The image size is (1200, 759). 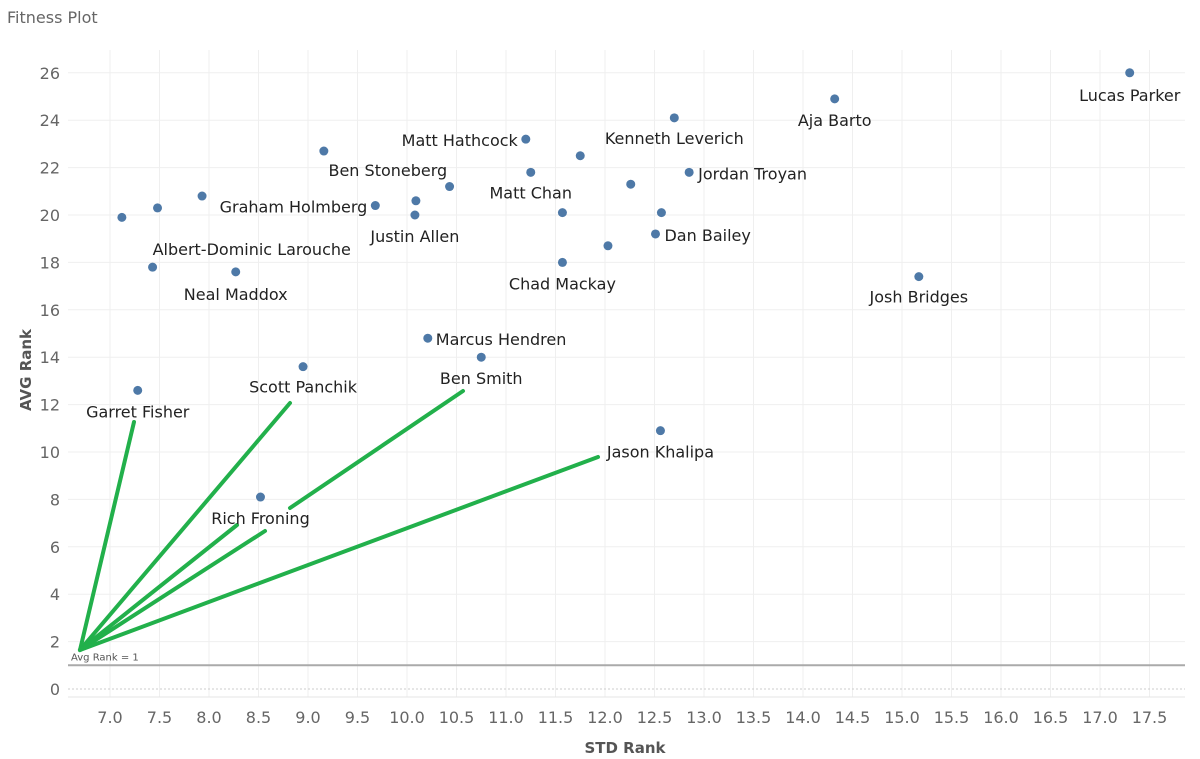 I want to click on point-label: Ben Stoneberg, so click(x=387, y=170).